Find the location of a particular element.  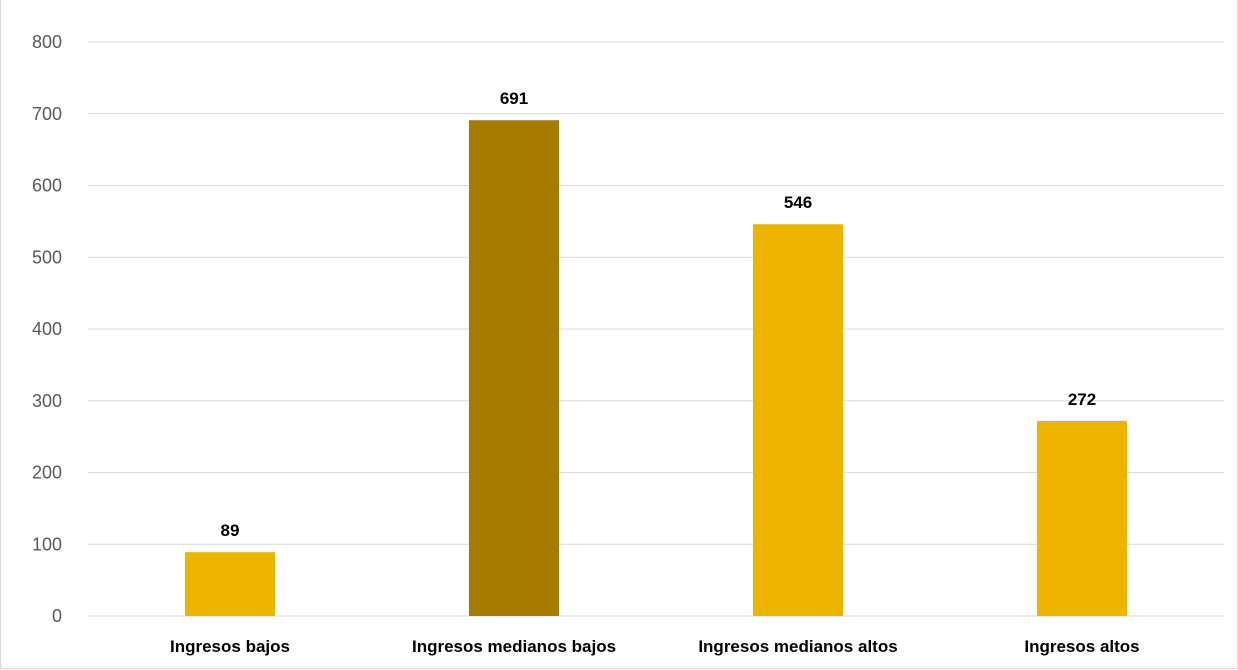

y-axis: 0 100 200 300 400 500 600 700 800 is located at coordinates (47, 329).